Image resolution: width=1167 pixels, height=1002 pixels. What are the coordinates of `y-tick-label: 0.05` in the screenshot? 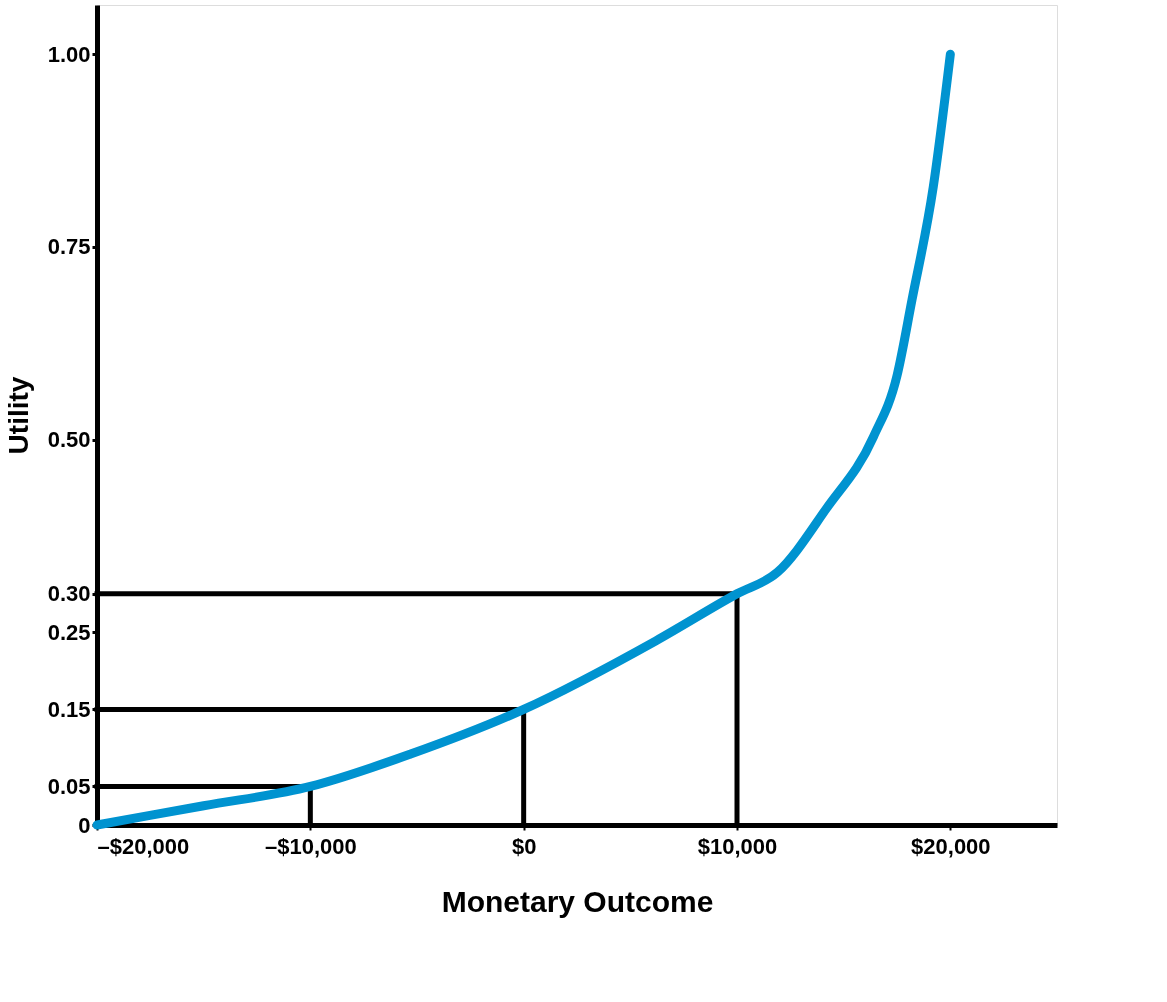 It's located at (69, 786).